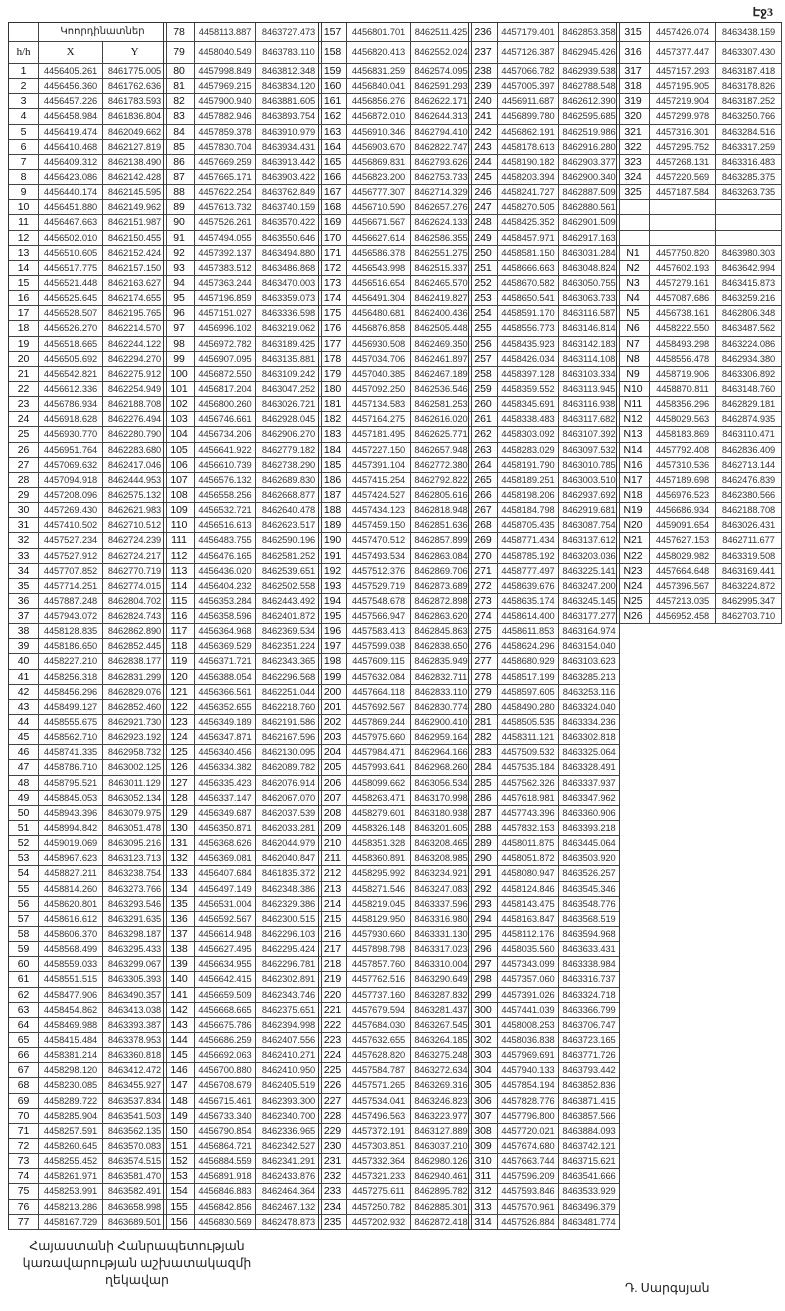 The height and width of the screenshot is (1311, 785). I want to click on table-row: 16 4456525.645 8462174.655, so click(88, 299).